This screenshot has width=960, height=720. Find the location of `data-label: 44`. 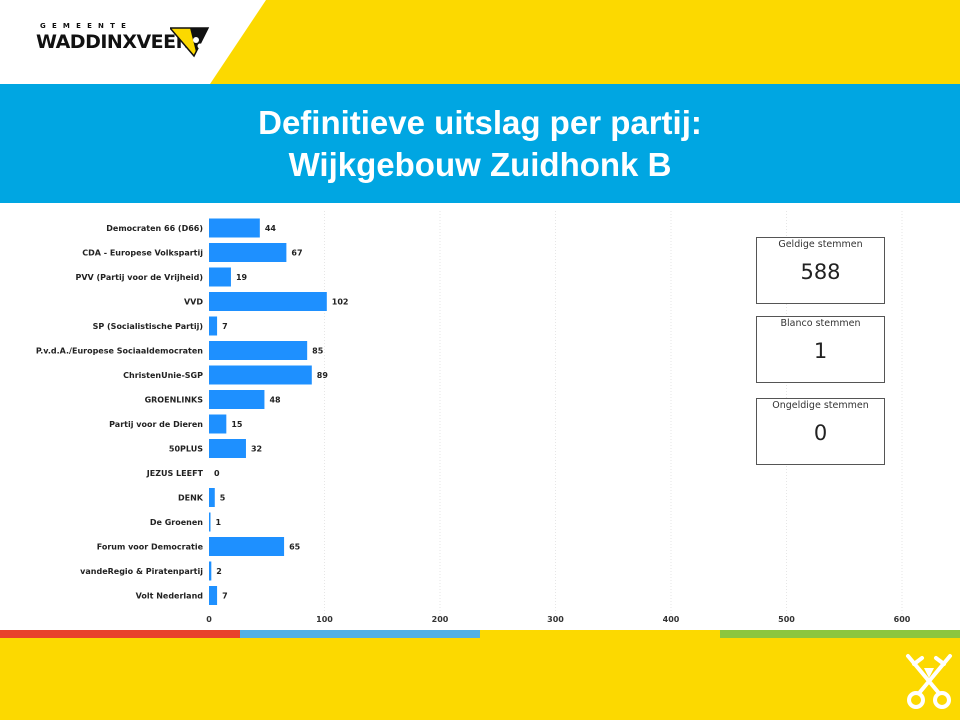

data-label: 44 is located at coordinates (271, 228).